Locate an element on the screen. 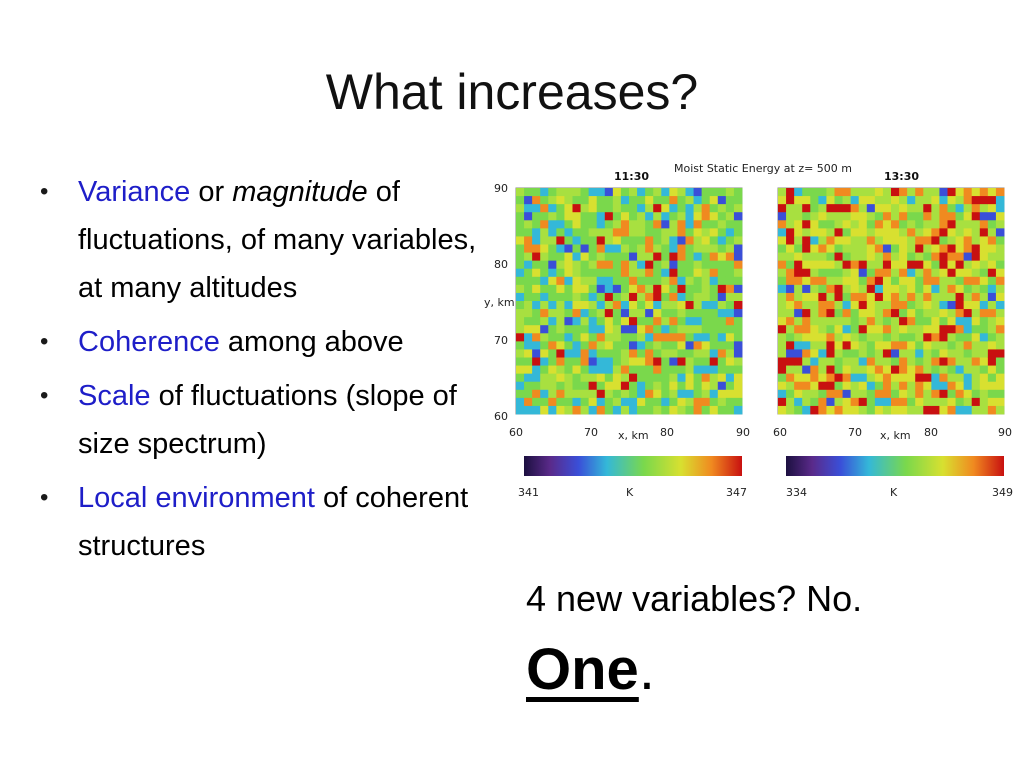 This screenshot has width=1024, height=768. figure-title: Moist Static Energy at z= 500 m is located at coordinates (763, 168).